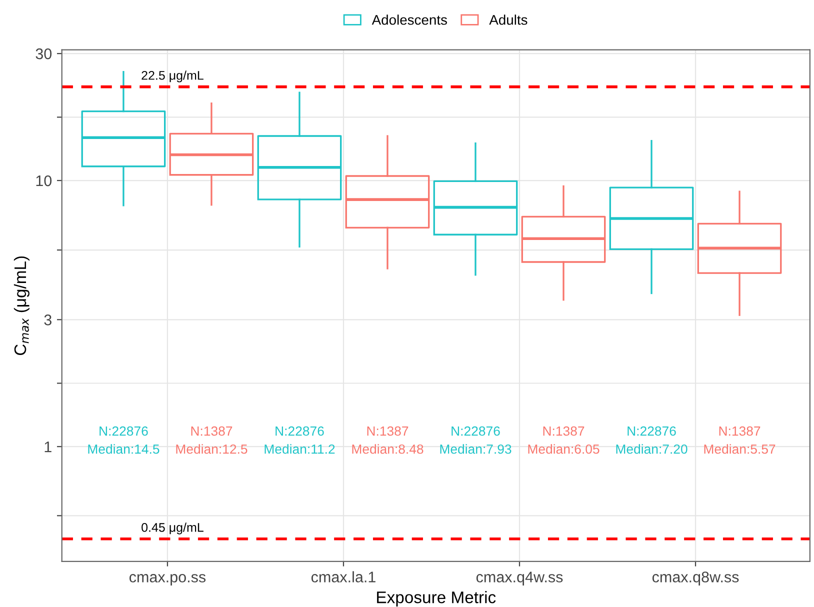 The height and width of the screenshot is (607, 814). What do you see at coordinates (409, 19) in the screenshot?
I see `legend-label: Adolescents` at bounding box center [409, 19].